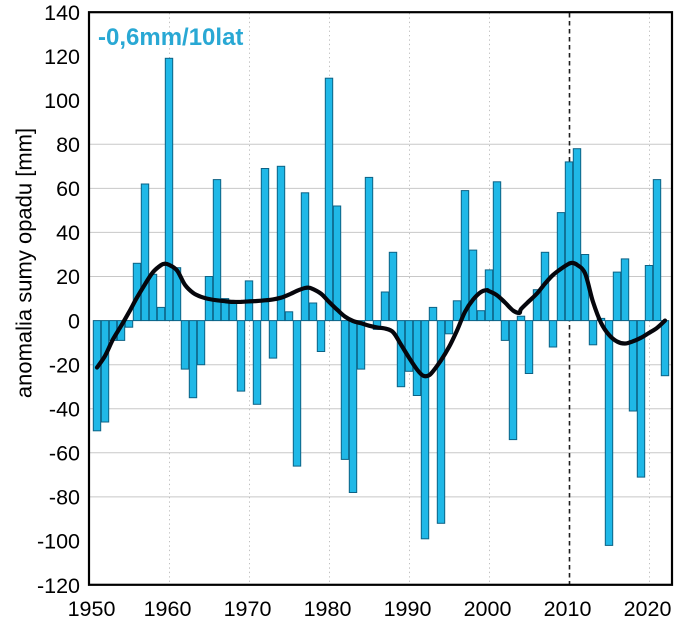  What do you see at coordinates (648, 609) in the screenshot?
I see `svg-text: 2020` at bounding box center [648, 609].